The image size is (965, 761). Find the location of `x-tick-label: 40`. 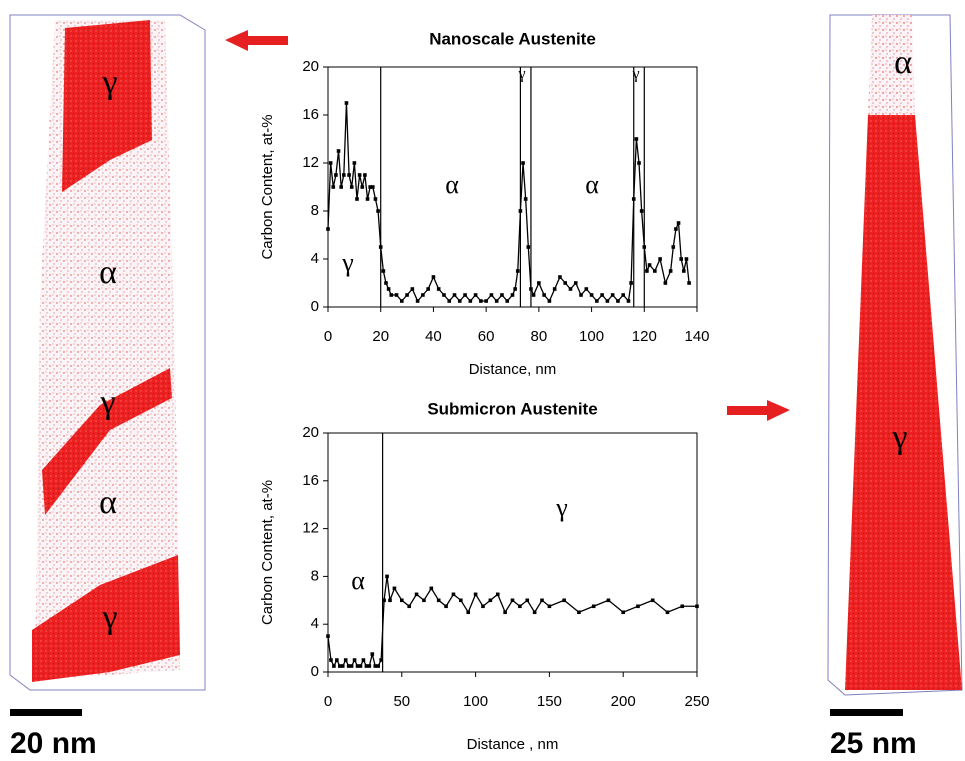

x-tick-label: 40 is located at coordinates (433, 336).